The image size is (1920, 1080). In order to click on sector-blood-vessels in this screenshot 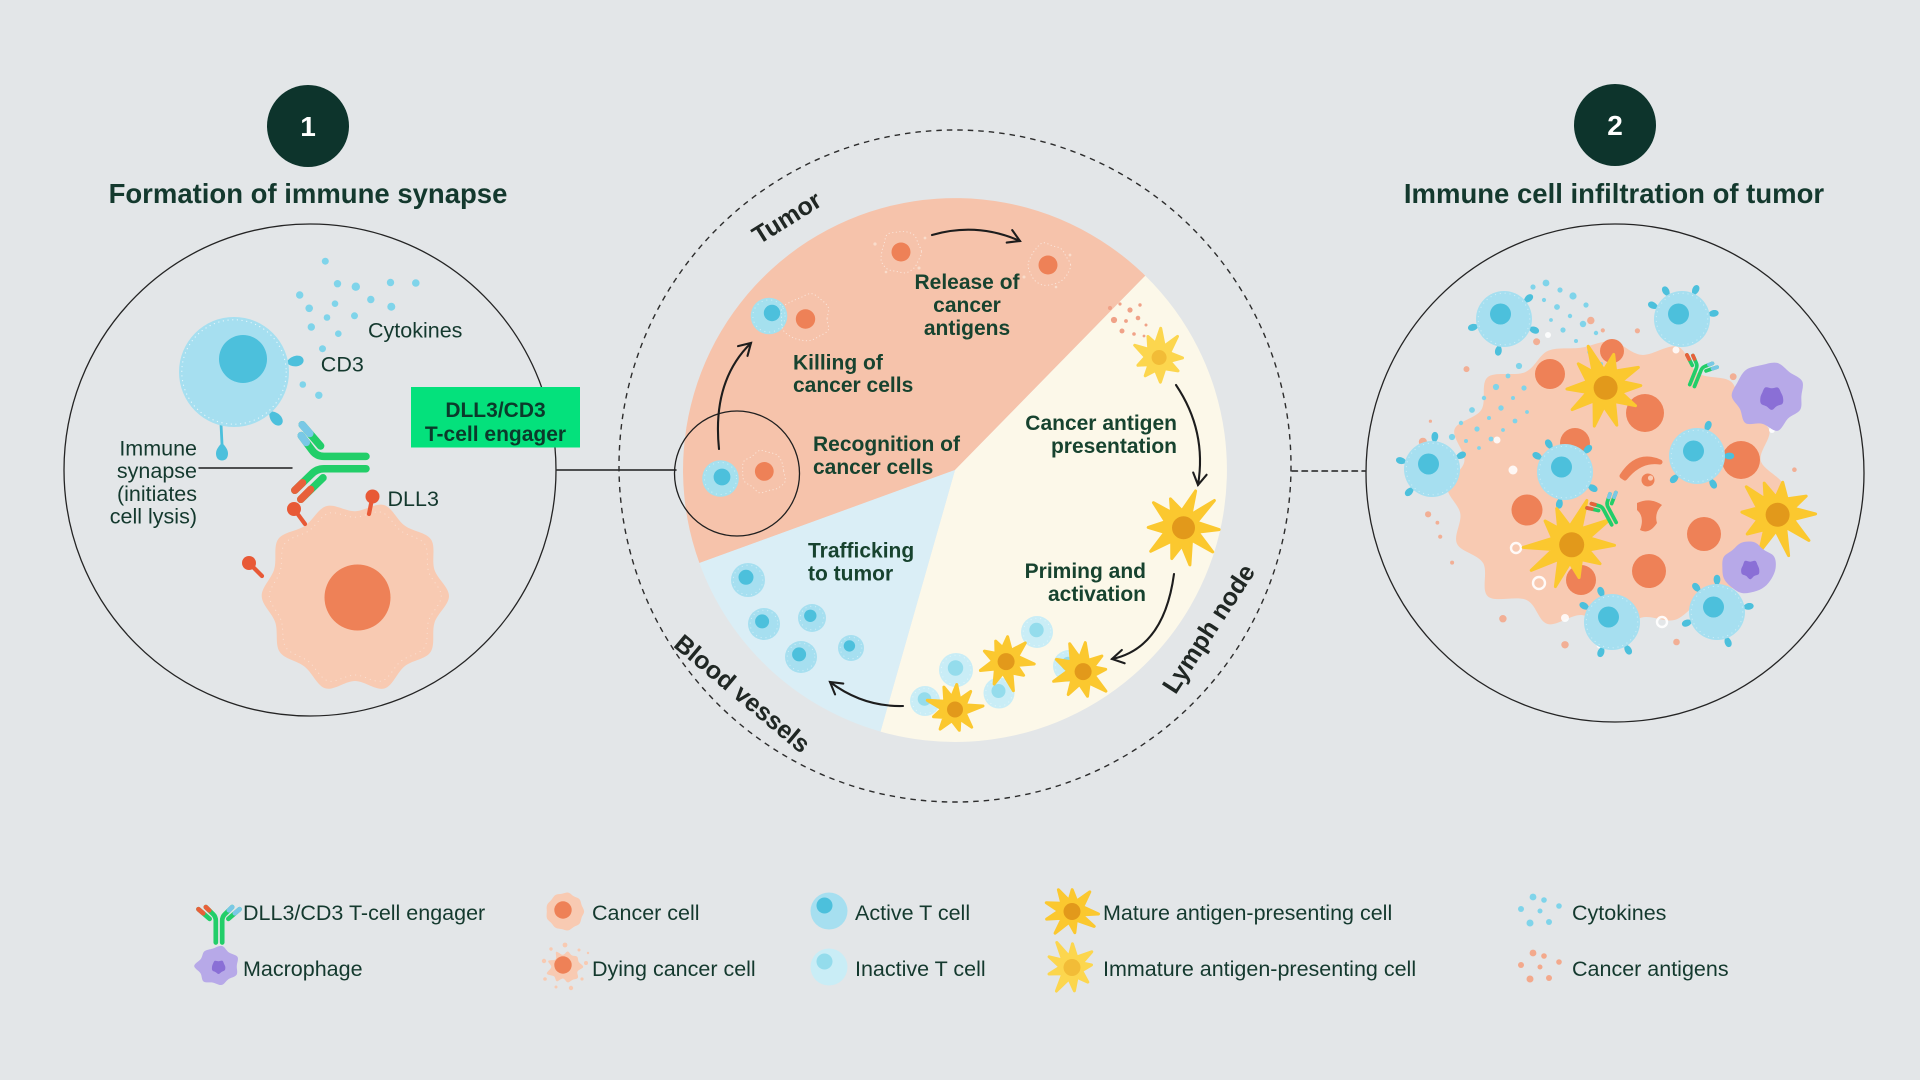, I will do `click(827, 601)`.